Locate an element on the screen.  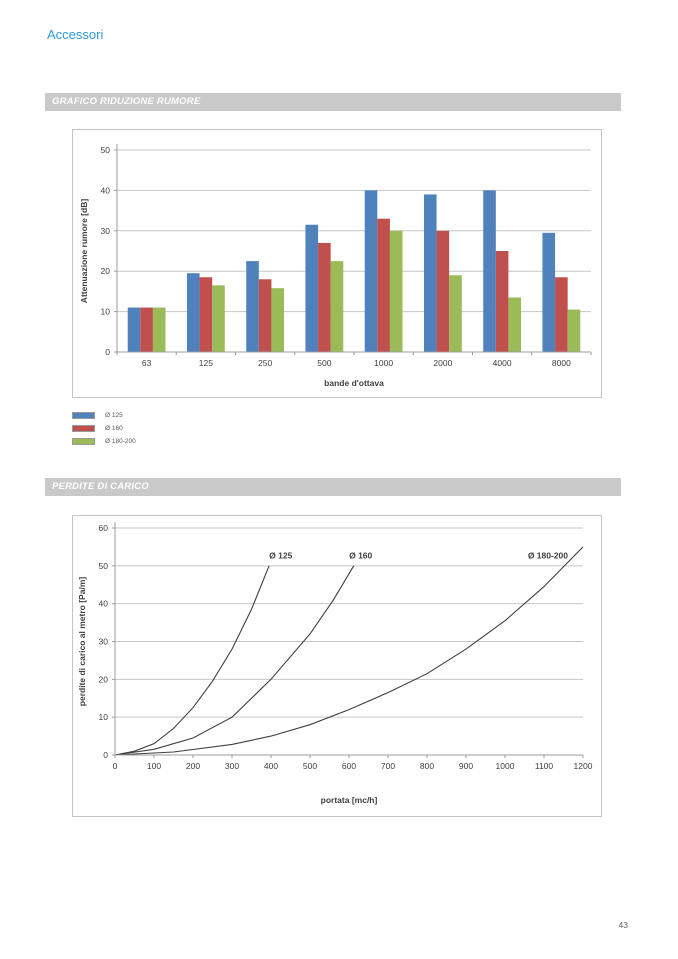
legend-label: Ø 125 is located at coordinates (114, 415).